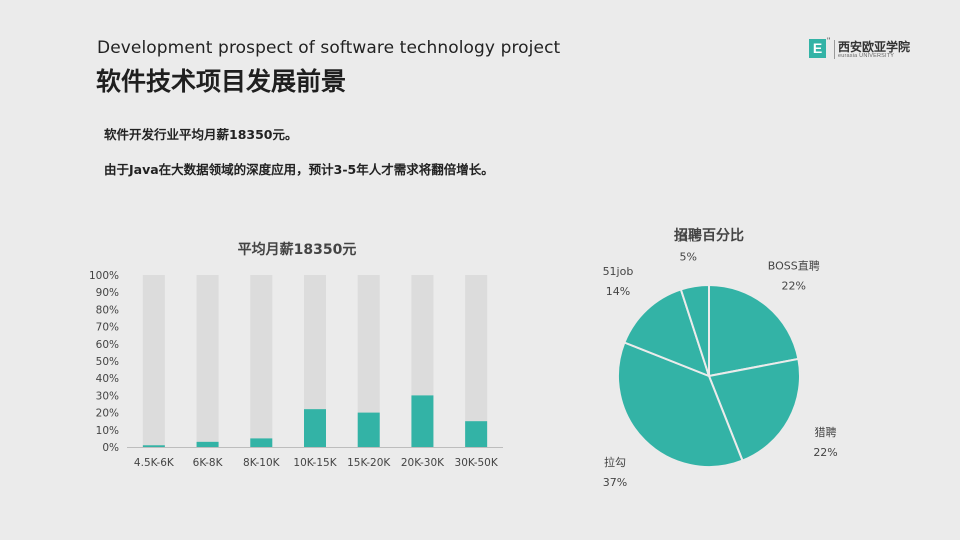  I want to click on x-tick-label: 4.5K-6K, so click(154, 463).